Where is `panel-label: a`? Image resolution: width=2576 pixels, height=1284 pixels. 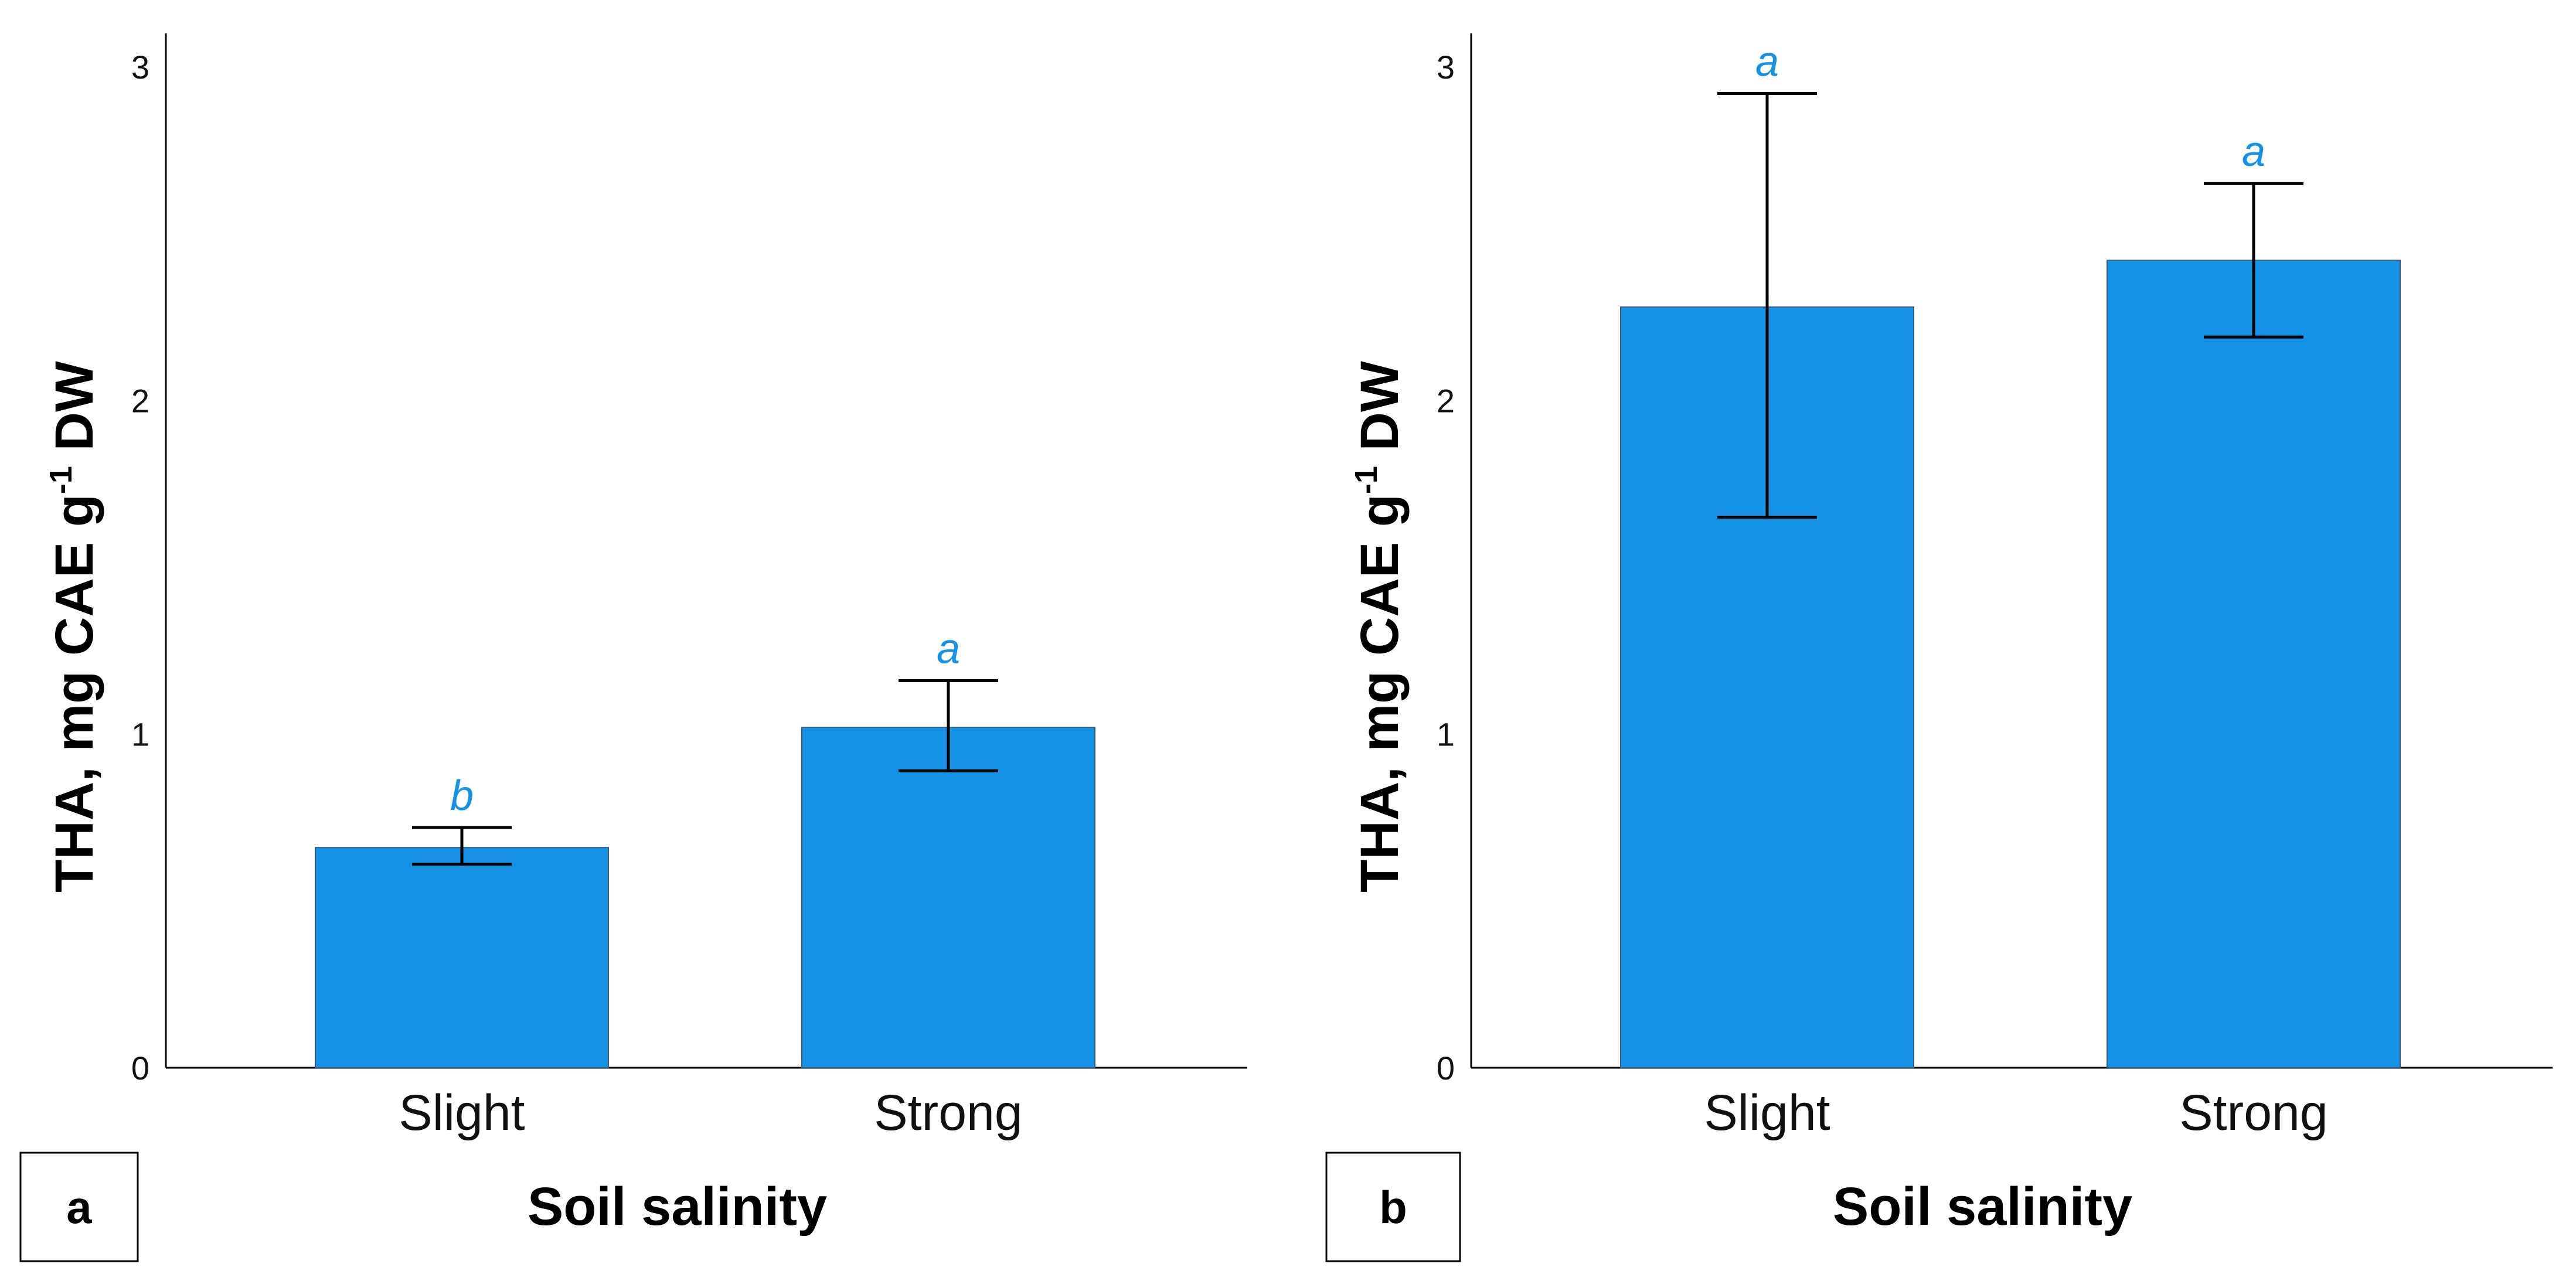
panel-label: a is located at coordinates (79, 1207).